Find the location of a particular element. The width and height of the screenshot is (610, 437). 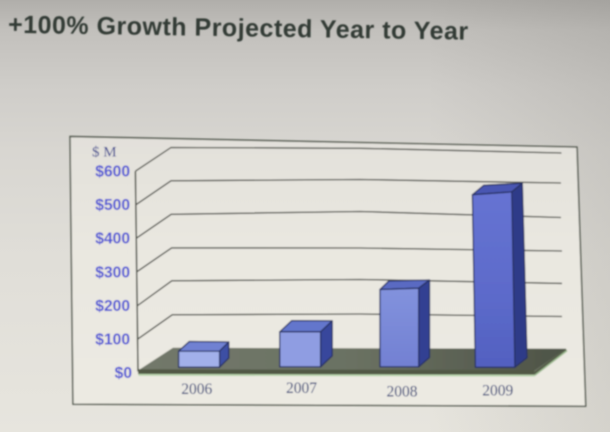

svg-text: 2009 is located at coordinates (497, 391).